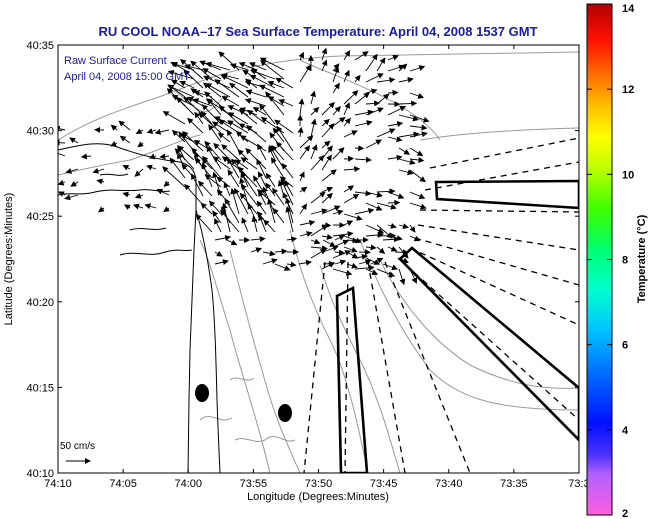 The image size is (651, 519). What do you see at coordinates (578, 484) in the screenshot?
I see `x-tick-label: 73:3` at bounding box center [578, 484].